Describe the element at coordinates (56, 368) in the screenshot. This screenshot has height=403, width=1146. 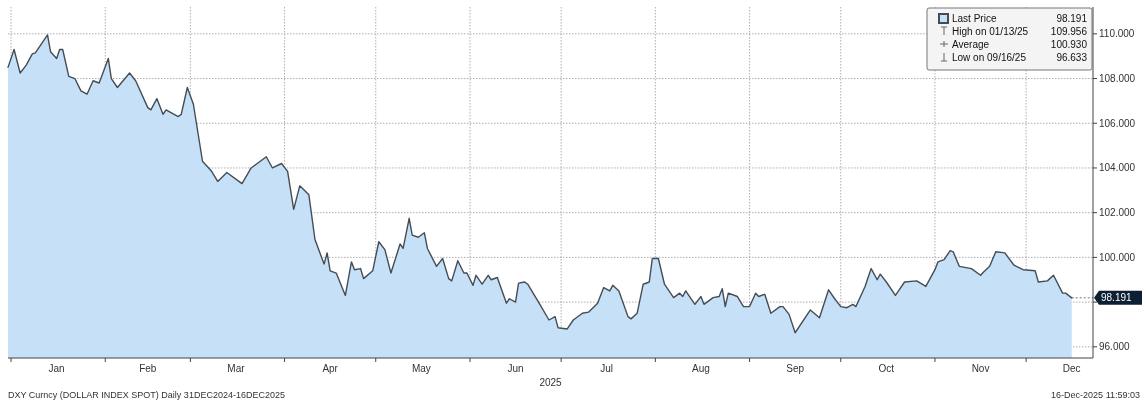
I see `x-tick-label: Jan` at that location.